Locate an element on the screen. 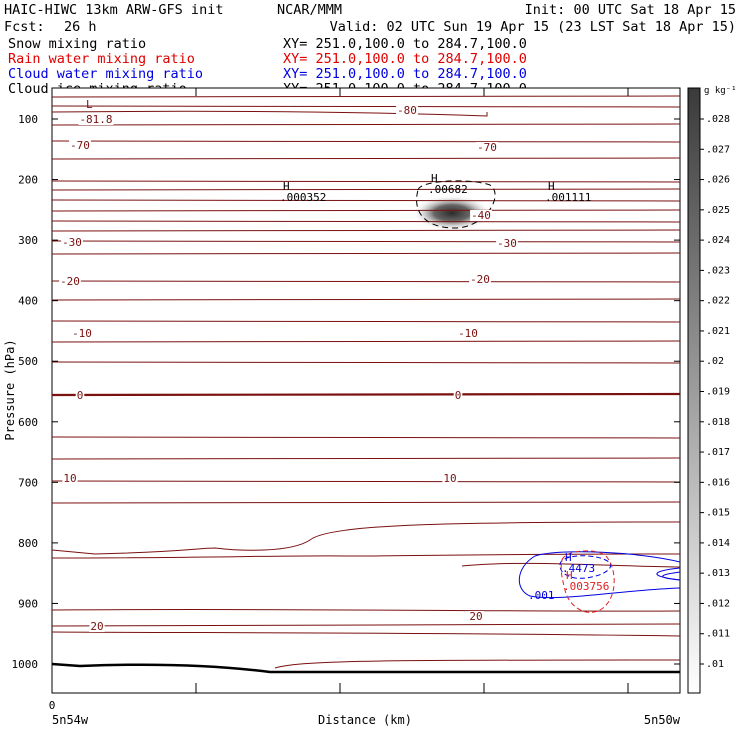  y-tick-label: 800 is located at coordinates (28, 543).